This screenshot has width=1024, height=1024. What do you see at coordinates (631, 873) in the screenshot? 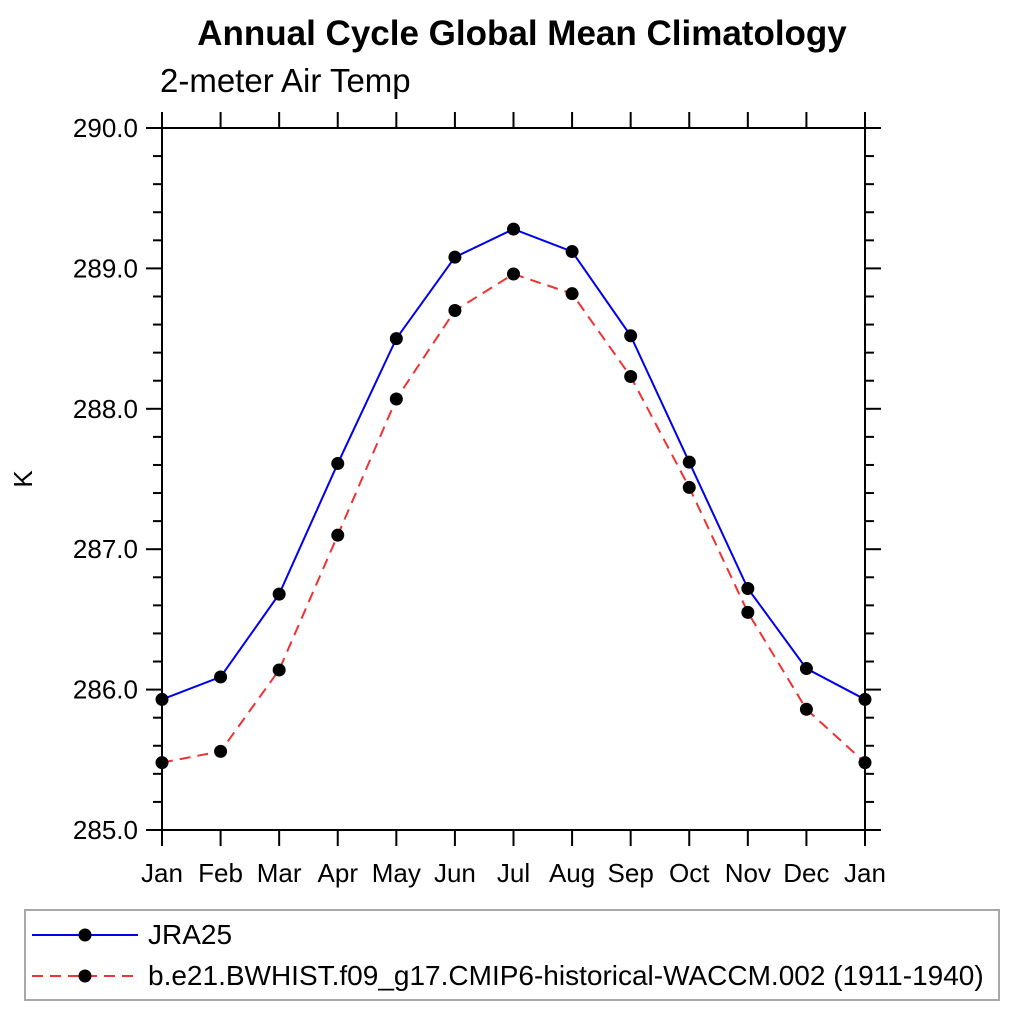
I see `x-tick-label: Sep` at bounding box center [631, 873].